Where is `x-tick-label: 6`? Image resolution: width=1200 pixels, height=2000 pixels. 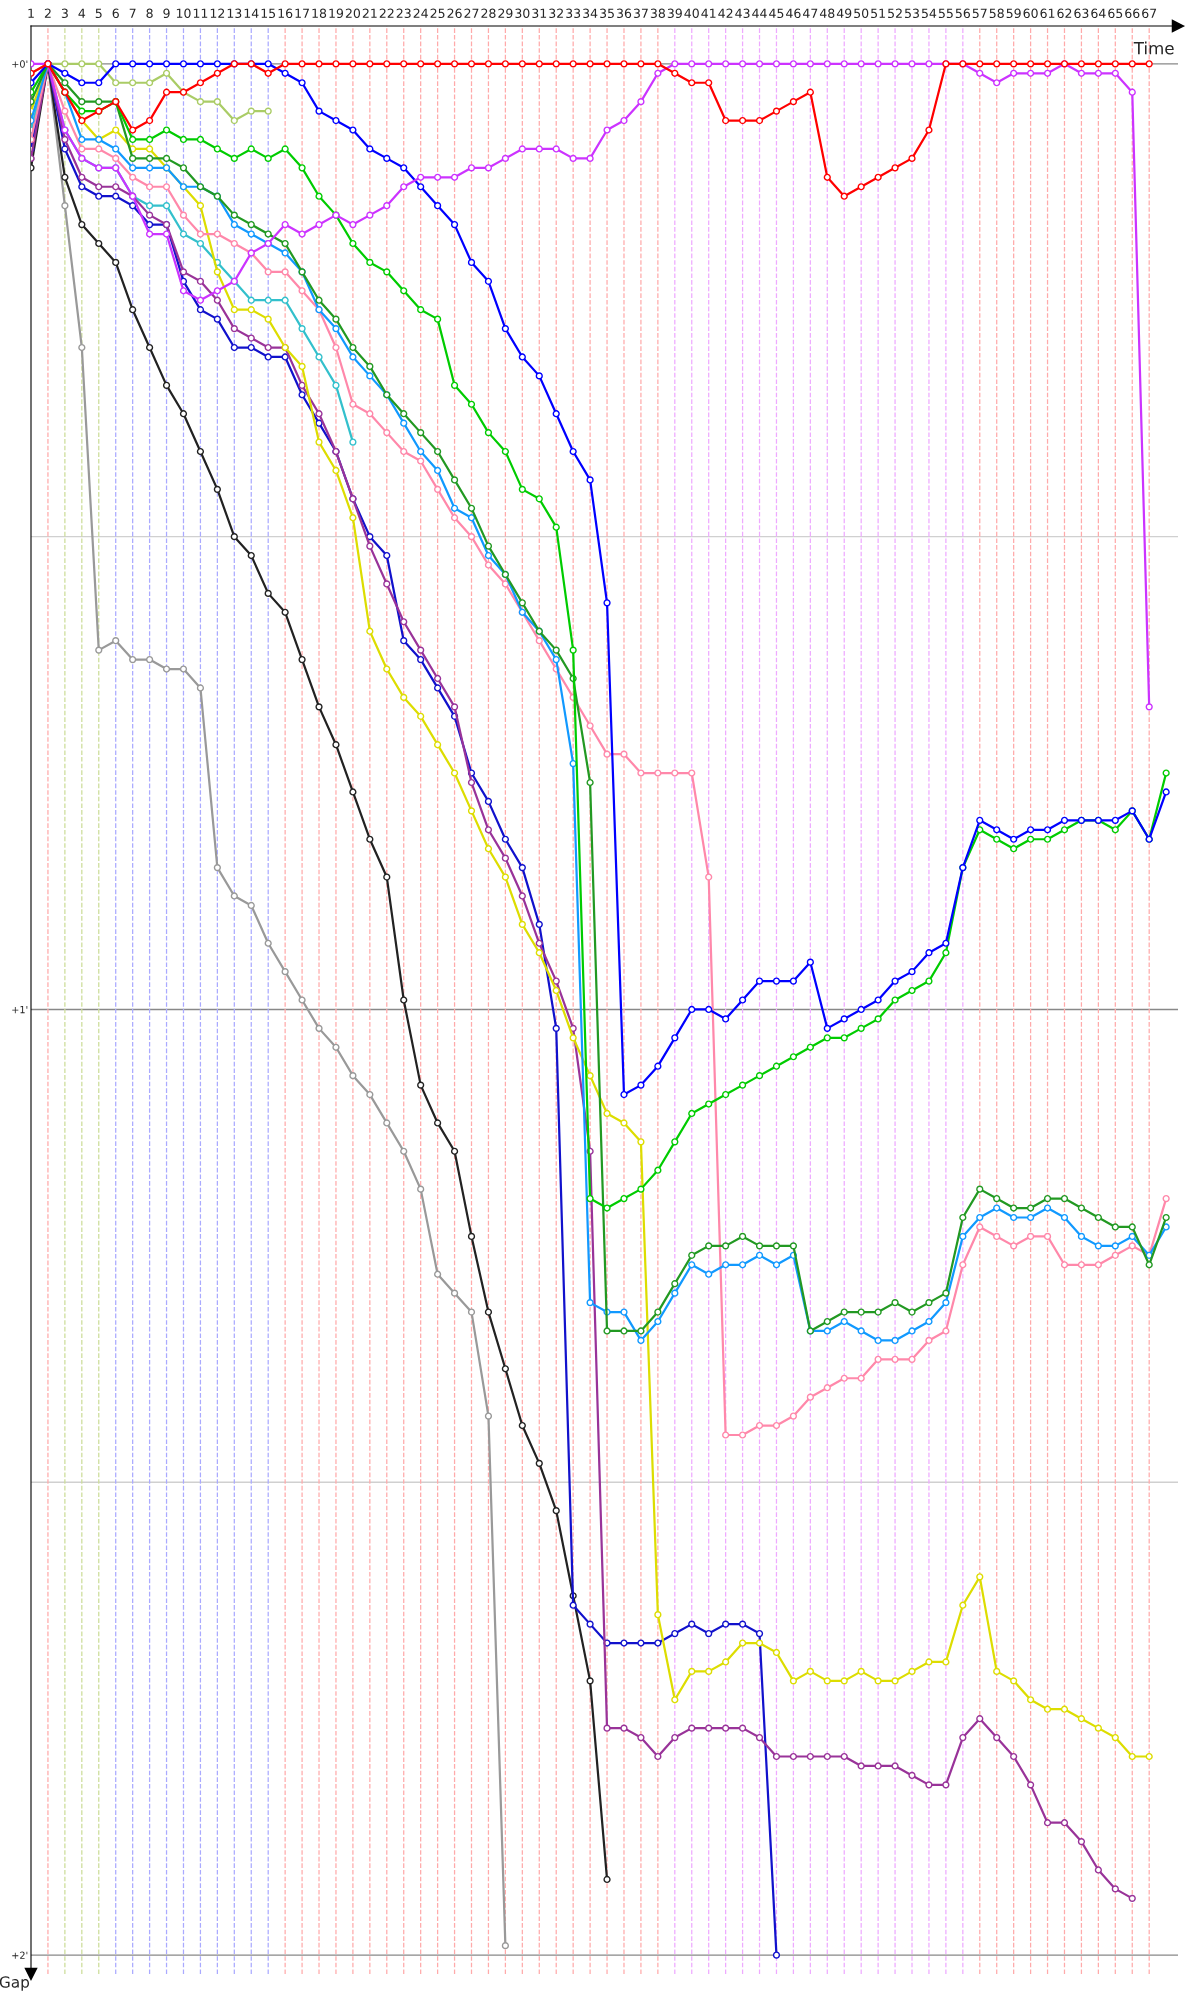 x-tick-label: 6 is located at coordinates (115, 13).